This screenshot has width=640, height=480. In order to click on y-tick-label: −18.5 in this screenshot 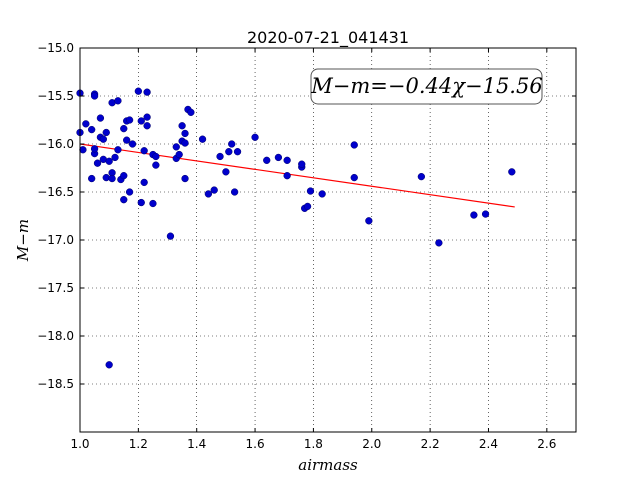, I will do `click(55, 384)`.